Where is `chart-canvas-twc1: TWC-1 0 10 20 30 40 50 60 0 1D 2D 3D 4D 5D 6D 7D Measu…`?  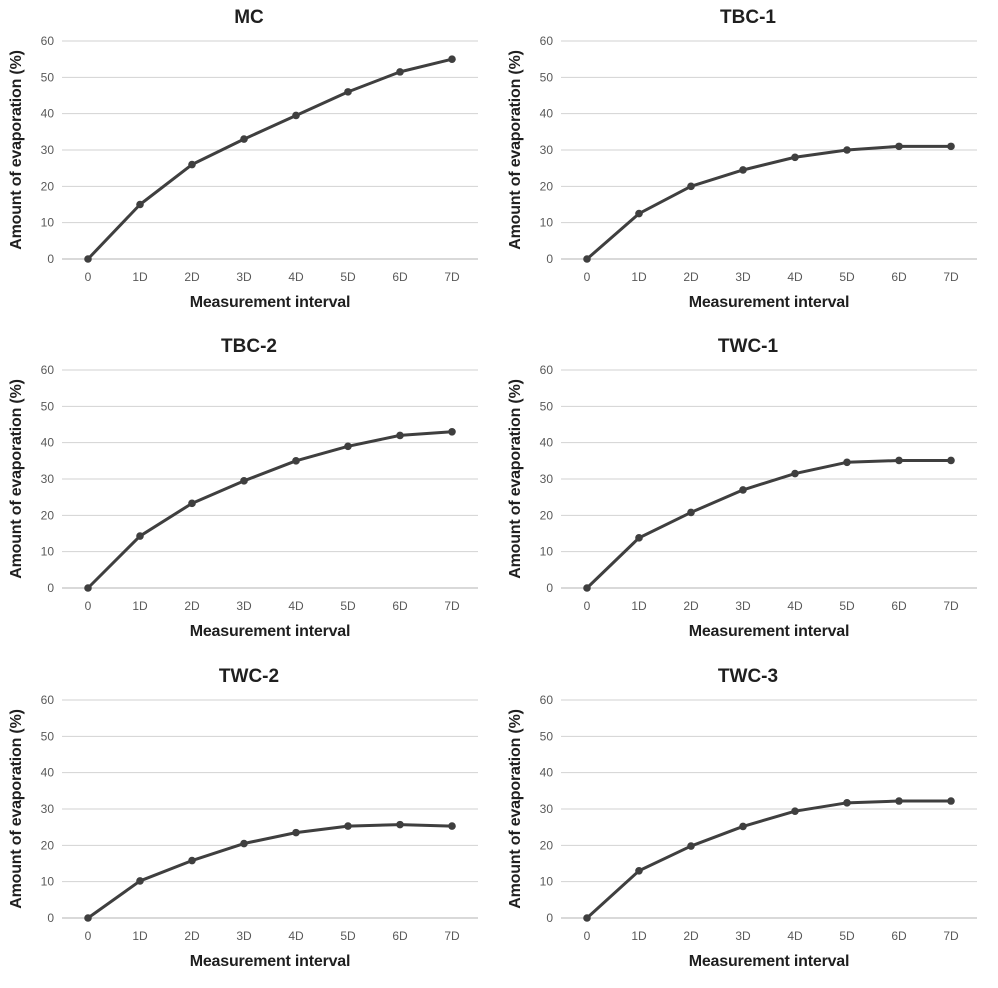
chart-canvas-twc1: TWC-1 0 10 20 30 40 50 60 0 1D 2D 3D 4D 5D 6D 7D Measu… is located at coordinates (742, 488).